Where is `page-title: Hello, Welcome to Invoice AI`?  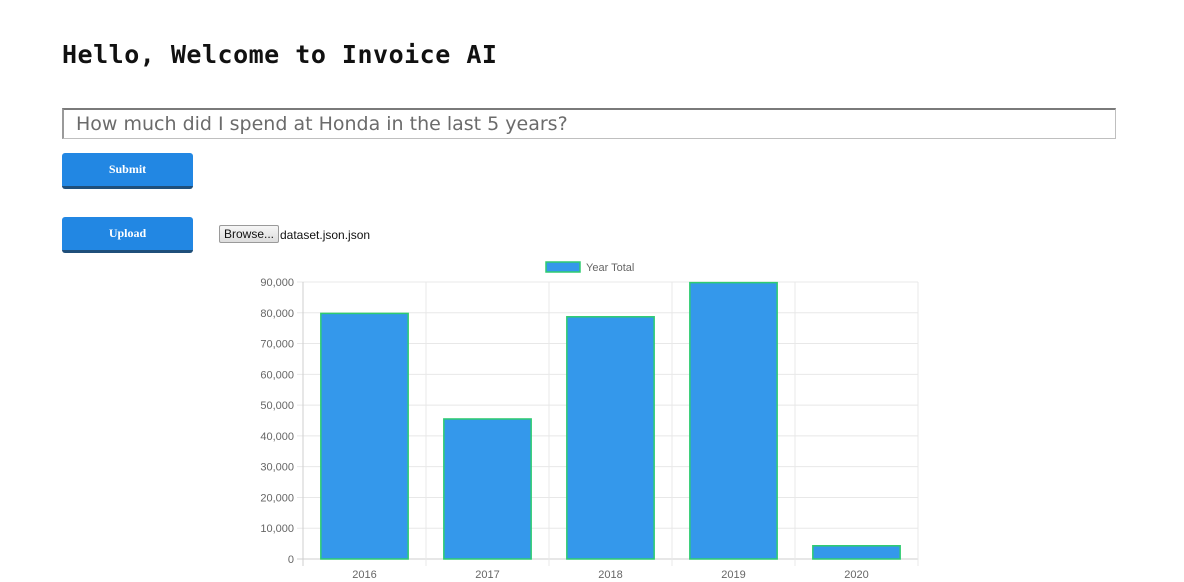
page-title: Hello, Welcome to Invoice AI is located at coordinates (280, 54).